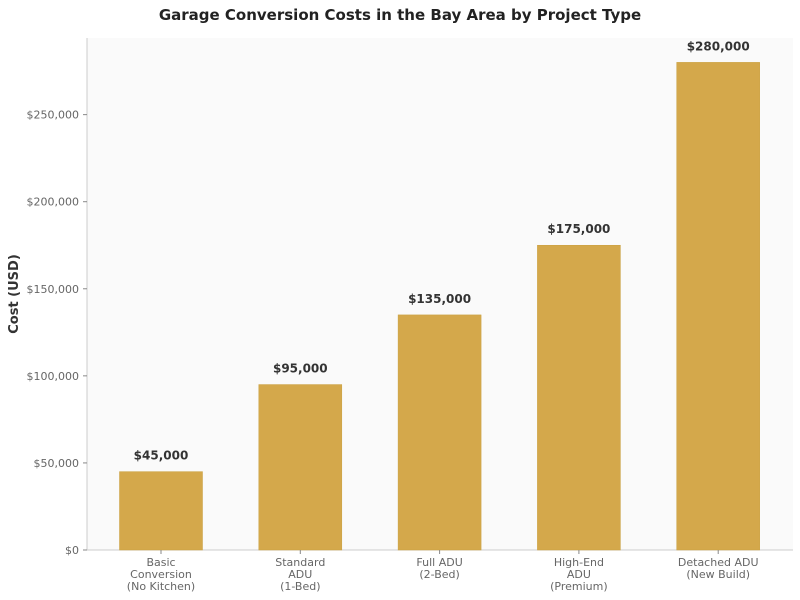  I want to click on x-tick-label: (2-Bed), so click(439, 574).